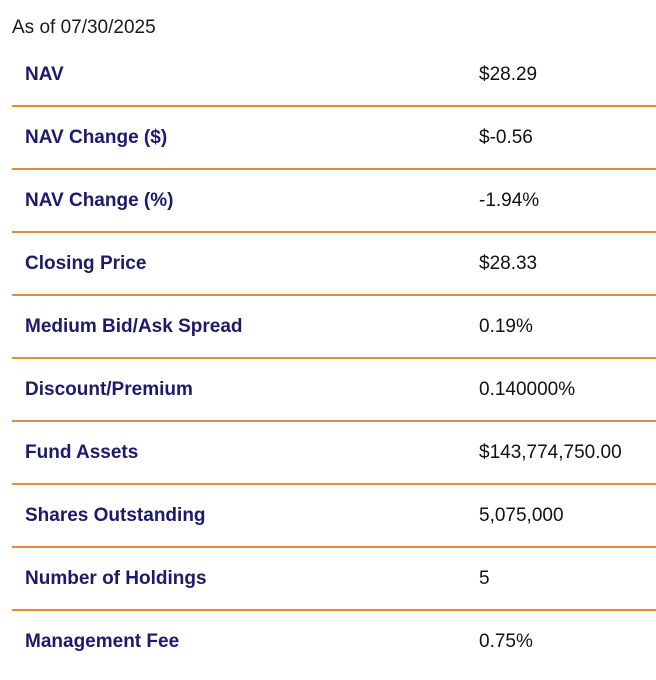  I want to click on row-label: Management Fee, so click(102, 641).